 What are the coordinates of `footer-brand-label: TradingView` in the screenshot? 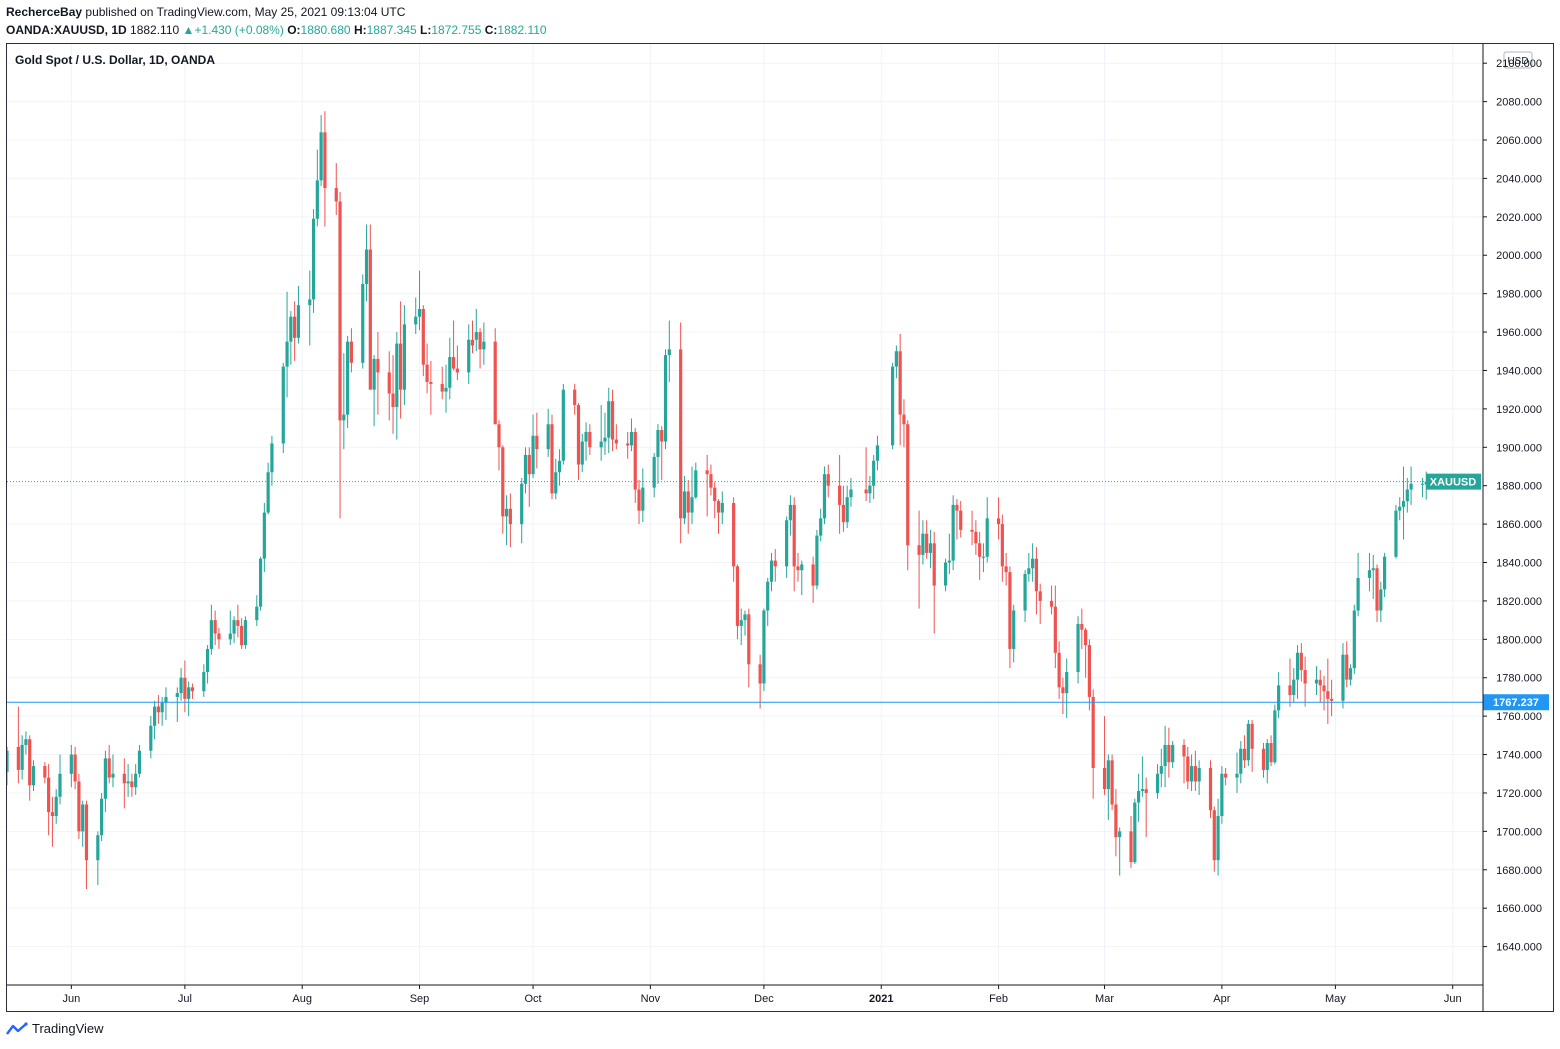 It's located at (68, 1028).